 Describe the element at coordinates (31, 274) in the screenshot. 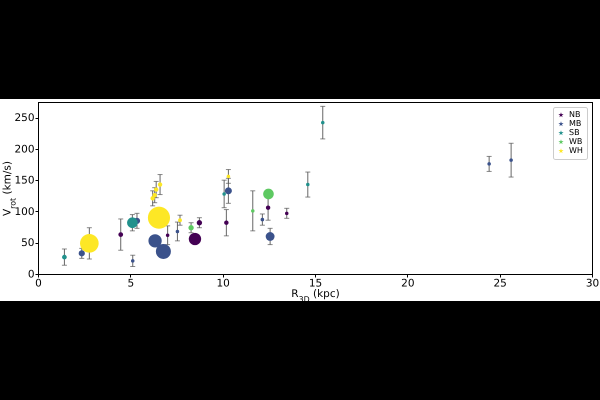

I see `y-tick-label: 0` at that location.